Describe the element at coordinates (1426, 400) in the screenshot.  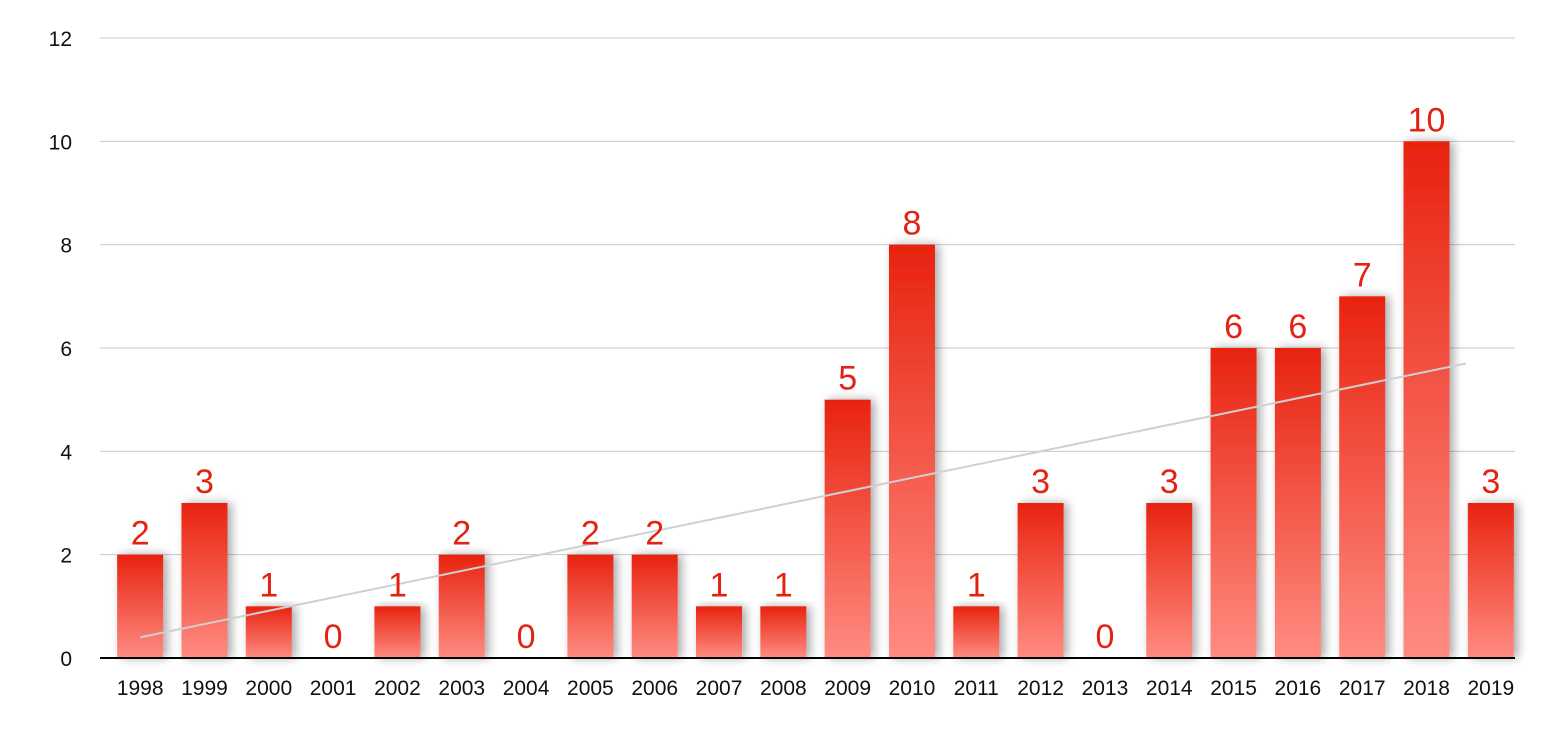
I see `bar-2018` at that location.